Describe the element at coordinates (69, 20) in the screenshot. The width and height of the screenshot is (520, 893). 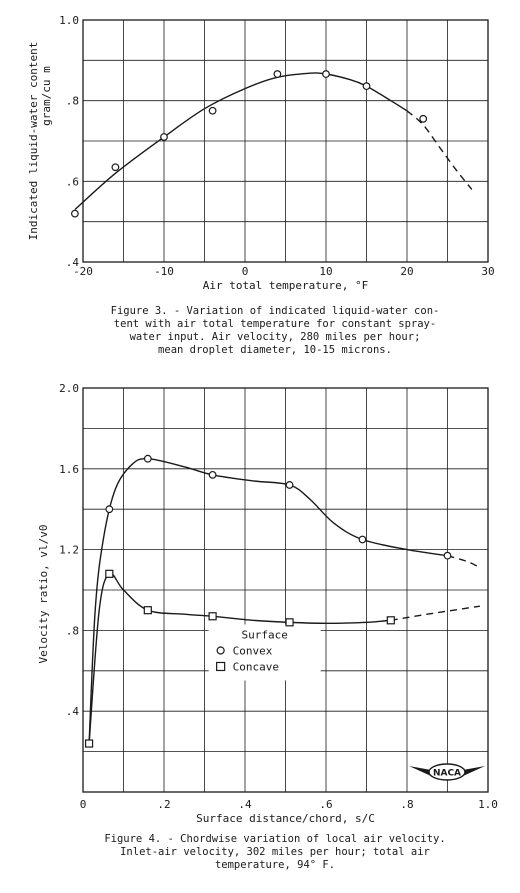
I see `fig3-y-tick-label: 1.0` at that location.